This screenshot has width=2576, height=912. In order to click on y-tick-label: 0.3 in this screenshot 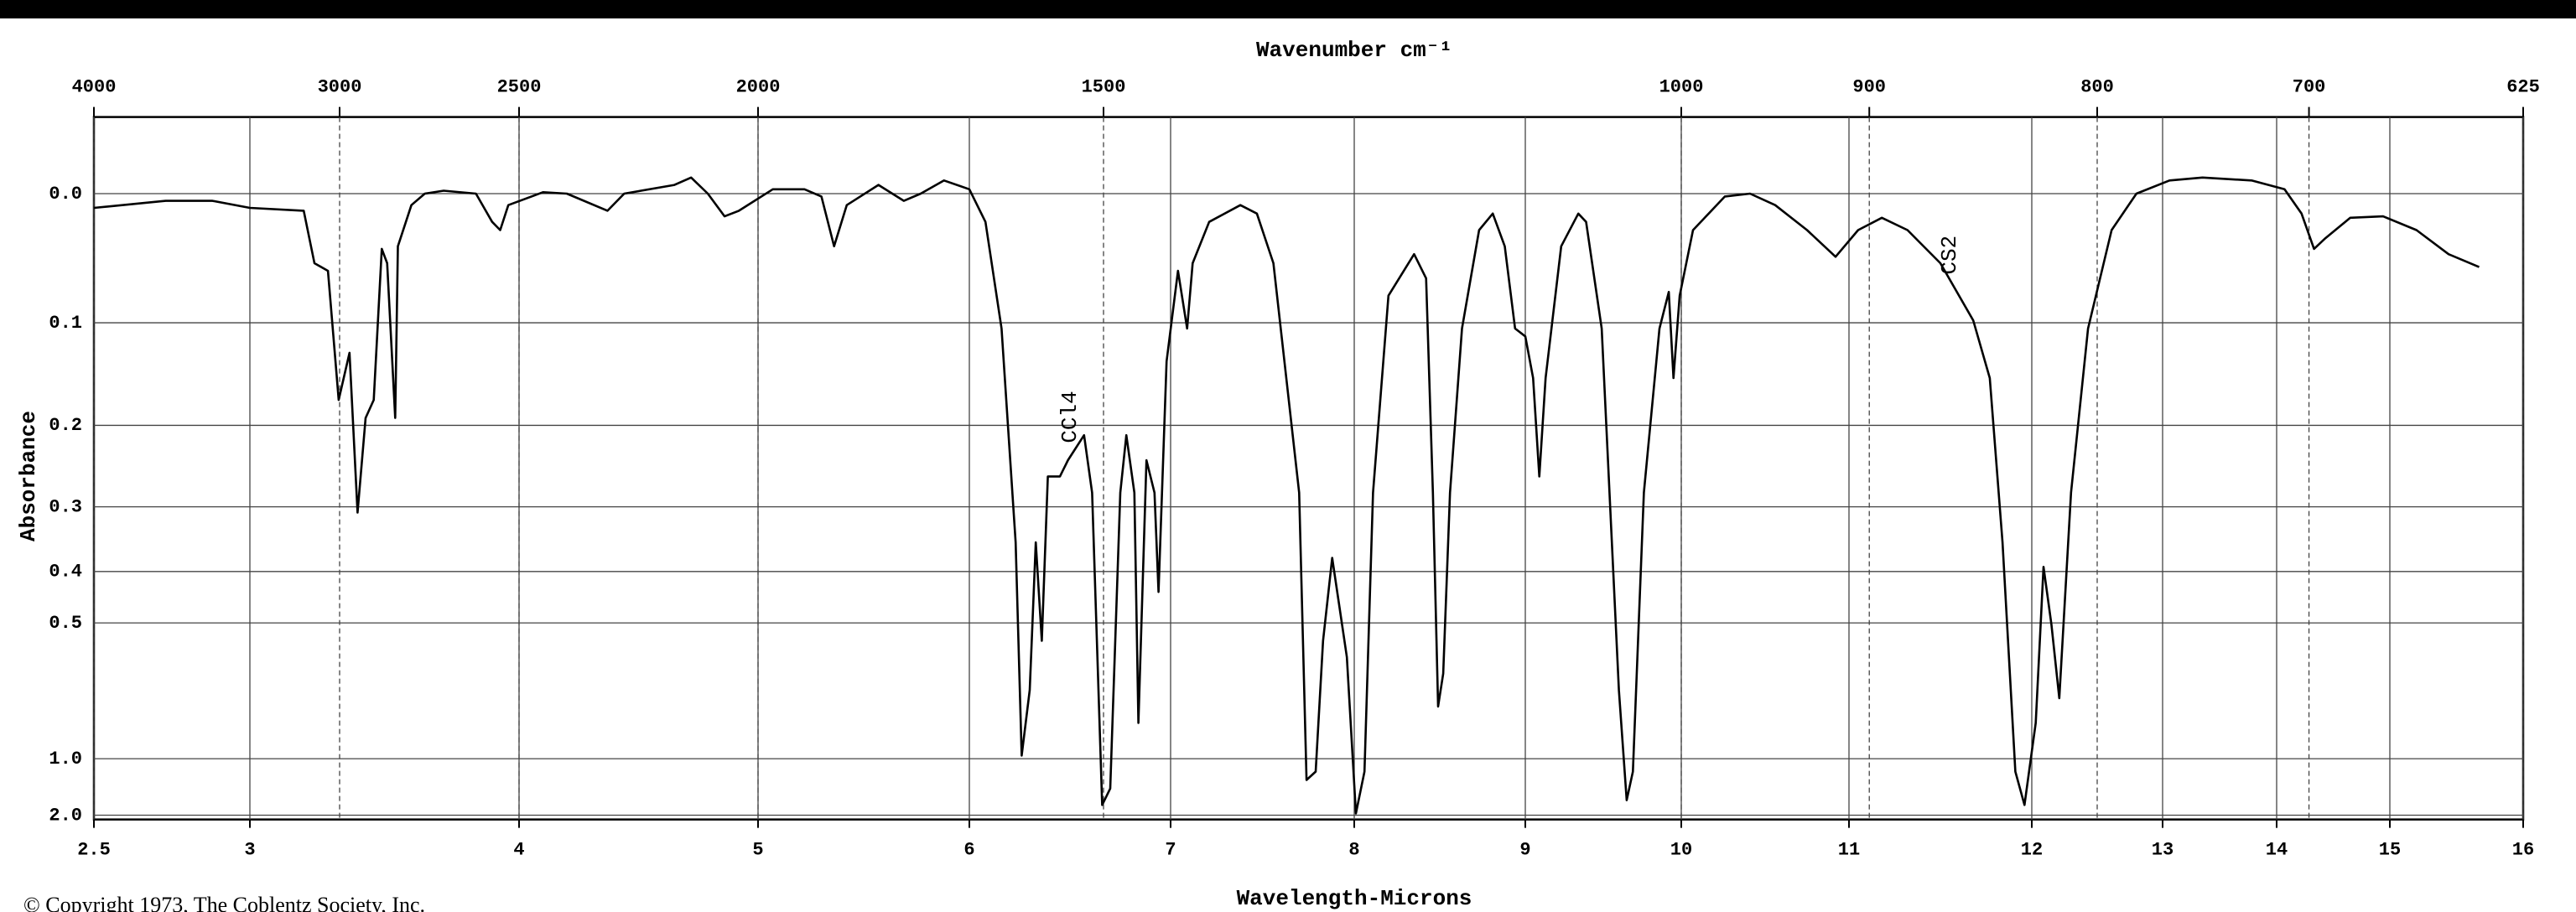, I will do `click(65, 506)`.